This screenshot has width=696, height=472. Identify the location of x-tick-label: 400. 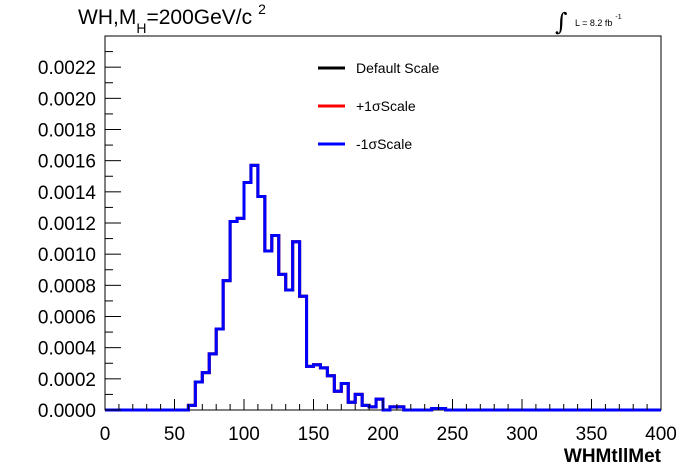
(661, 434).